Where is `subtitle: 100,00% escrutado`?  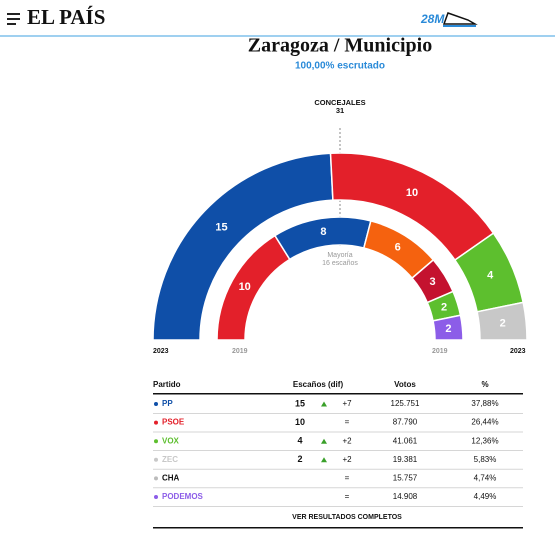 subtitle: 100,00% escrutado is located at coordinates (340, 66).